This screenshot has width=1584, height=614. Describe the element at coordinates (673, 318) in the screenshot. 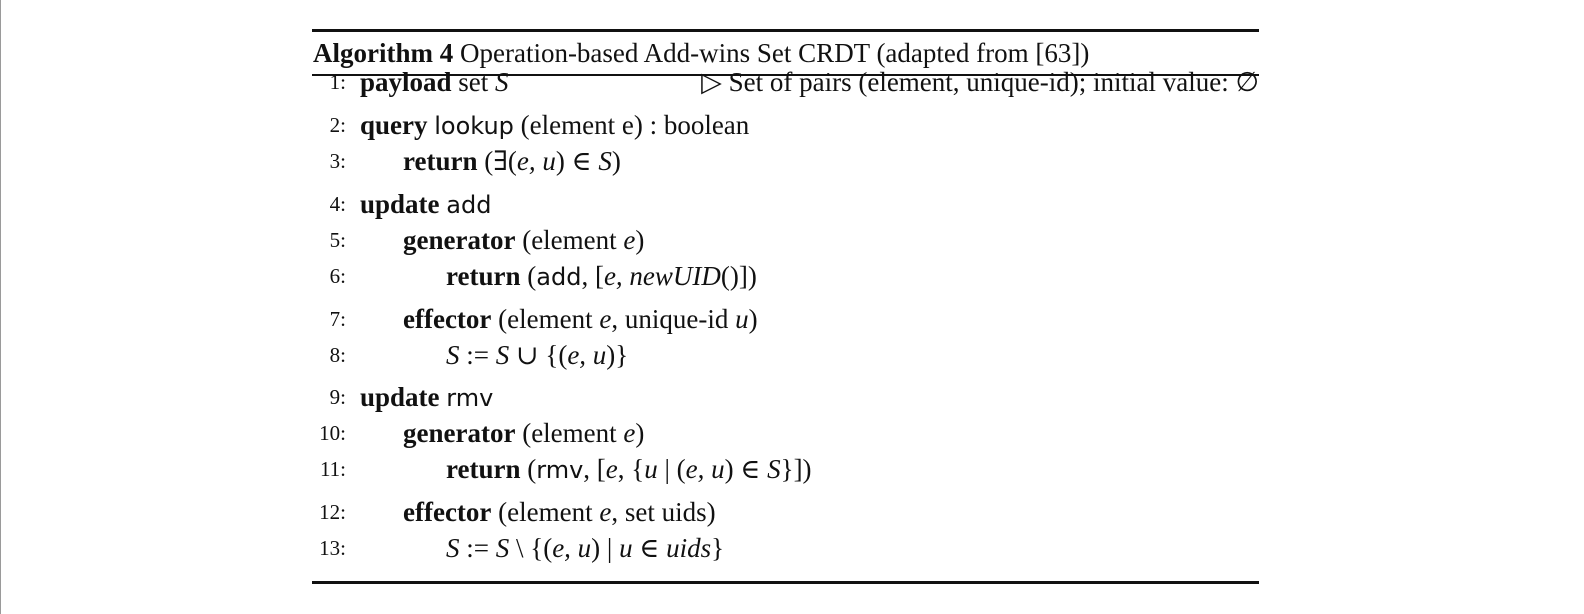

I see `code-text: , unique-id` at that location.